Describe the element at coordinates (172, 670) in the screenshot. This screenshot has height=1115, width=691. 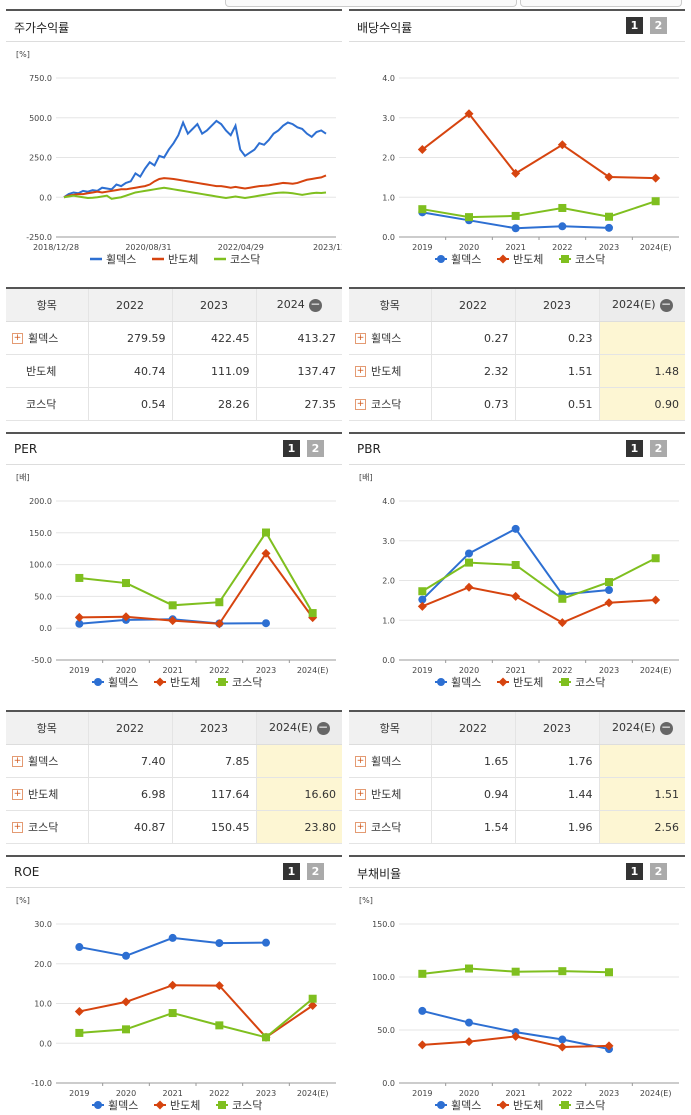
I see `x-tick-label: 2021` at that location.